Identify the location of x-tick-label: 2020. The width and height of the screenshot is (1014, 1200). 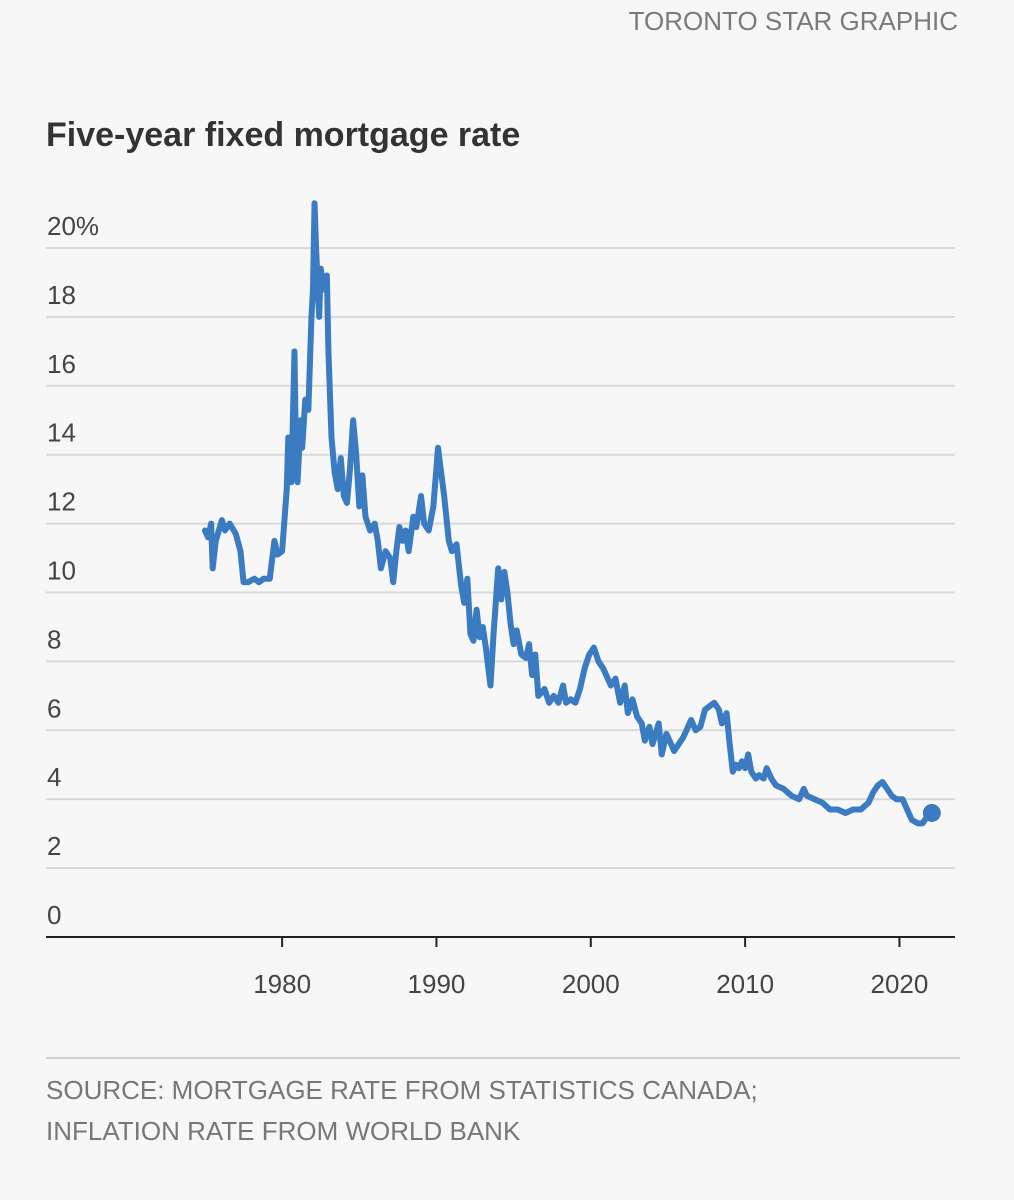
(900, 984).